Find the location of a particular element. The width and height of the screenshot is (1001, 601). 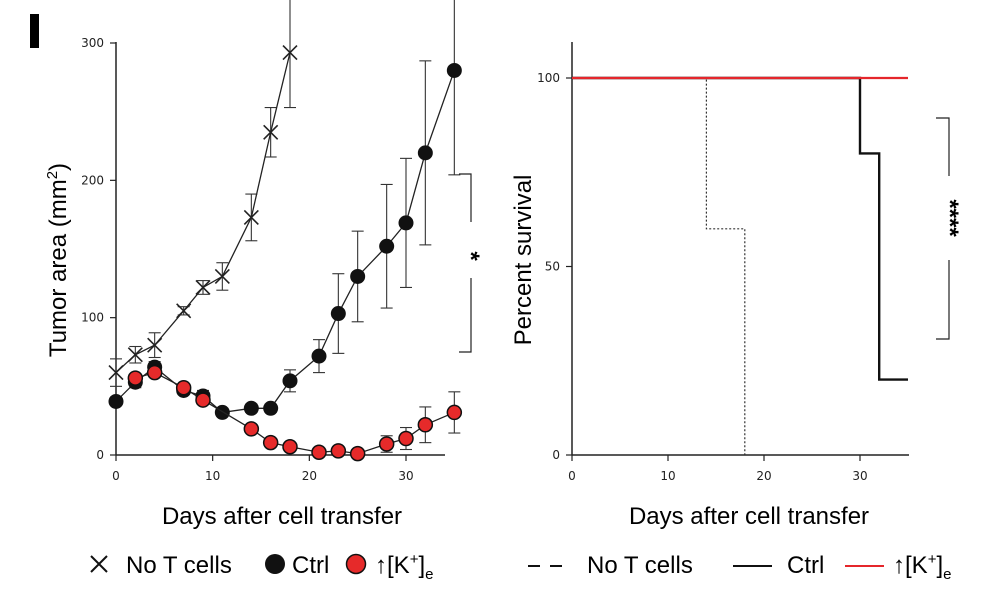

right-significance-bracket: **** is located at coordinates (949, 228).